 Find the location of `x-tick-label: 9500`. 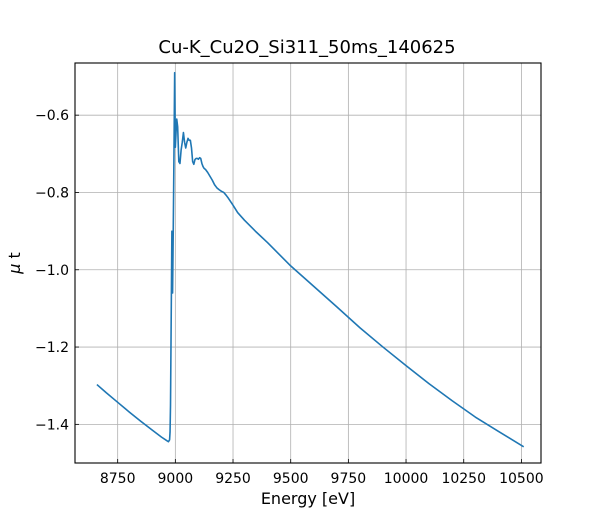

x-tick-label: 9500 is located at coordinates (291, 479).